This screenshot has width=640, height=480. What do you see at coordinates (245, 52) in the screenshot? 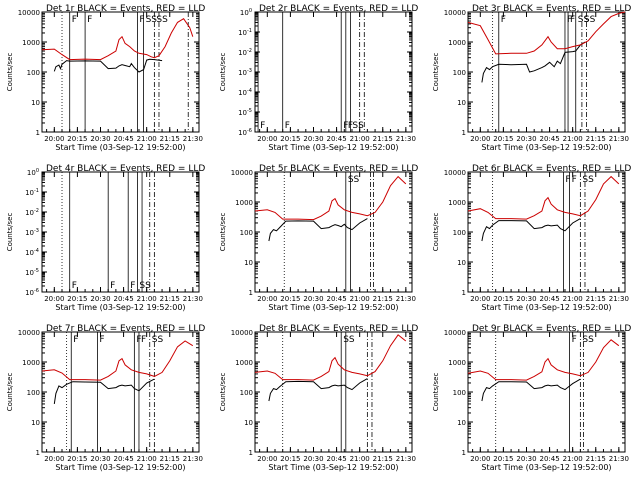
I see `y-tick-label: 10⁻²` at bounding box center [245, 52].